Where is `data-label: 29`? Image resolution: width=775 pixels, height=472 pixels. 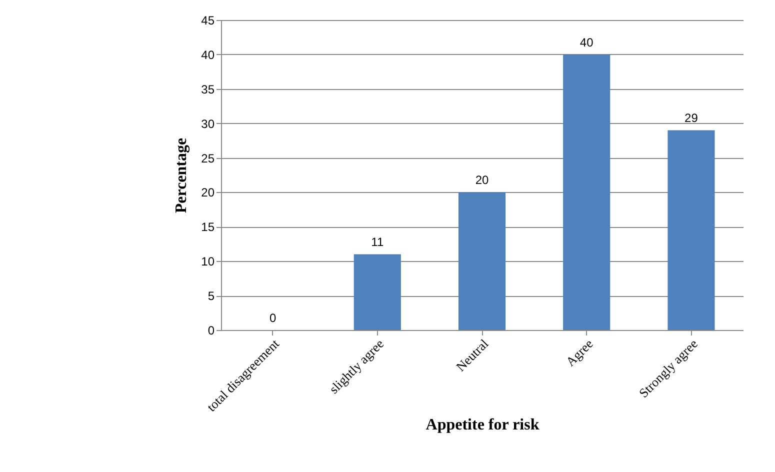
data-label: 29 is located at coordinates (691, 118).